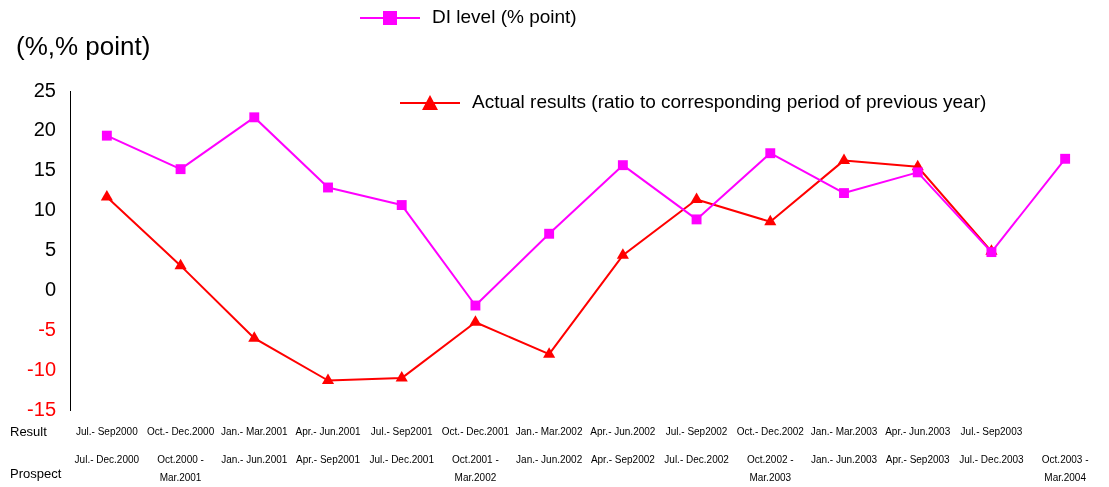 This screenshot has height=487, width=1109. What do you see at coordinates (328, 431) in the screenshot?
I see `text: Apr.- Jun.2001` at bounding box center [328, 431].